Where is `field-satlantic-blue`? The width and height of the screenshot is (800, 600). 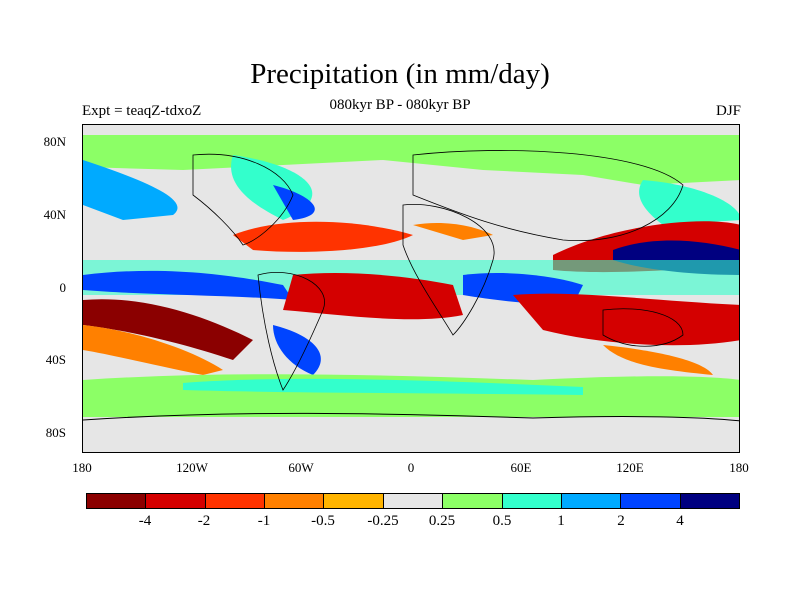 field-satlantic-blue is located at coordinates (297, 350).